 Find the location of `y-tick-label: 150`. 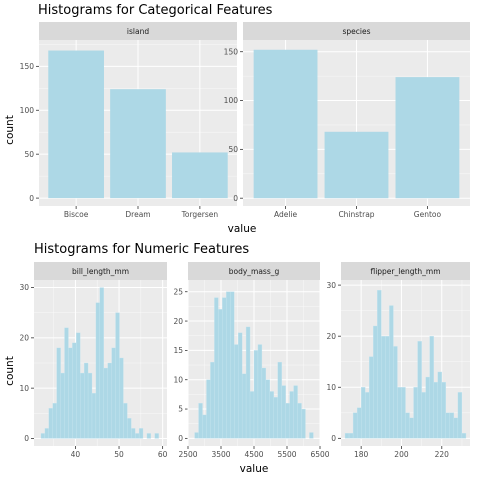

y-tick-label: 150 is located at coordinates (27, 66).